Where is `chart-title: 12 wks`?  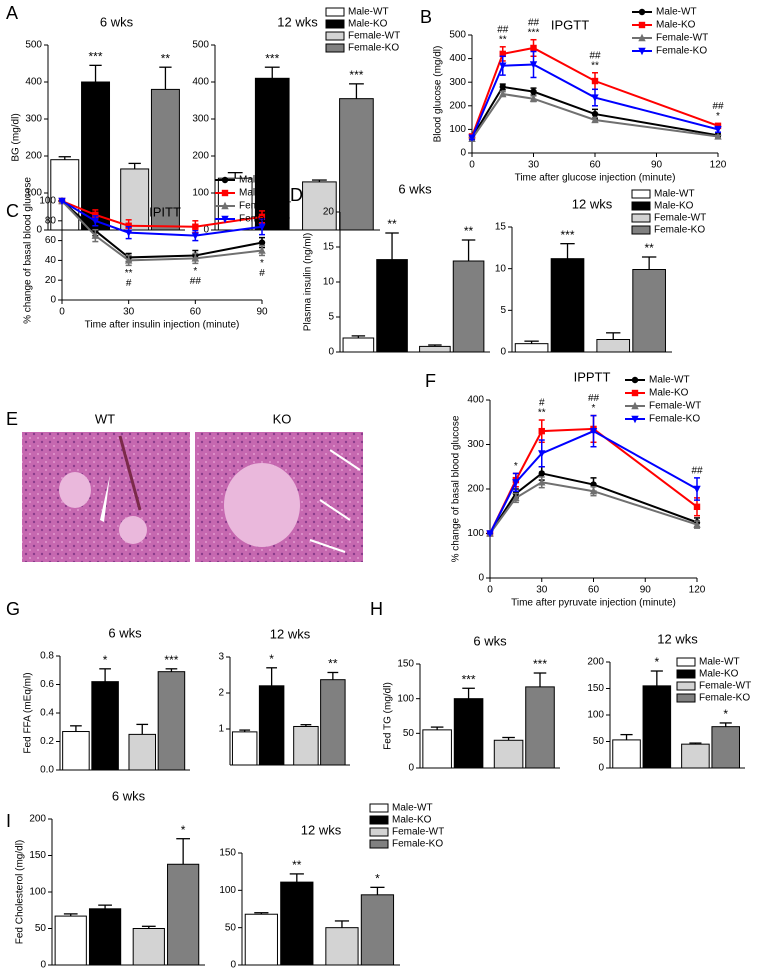
chart-title: 12 wks is located at coordinates (677, 638).